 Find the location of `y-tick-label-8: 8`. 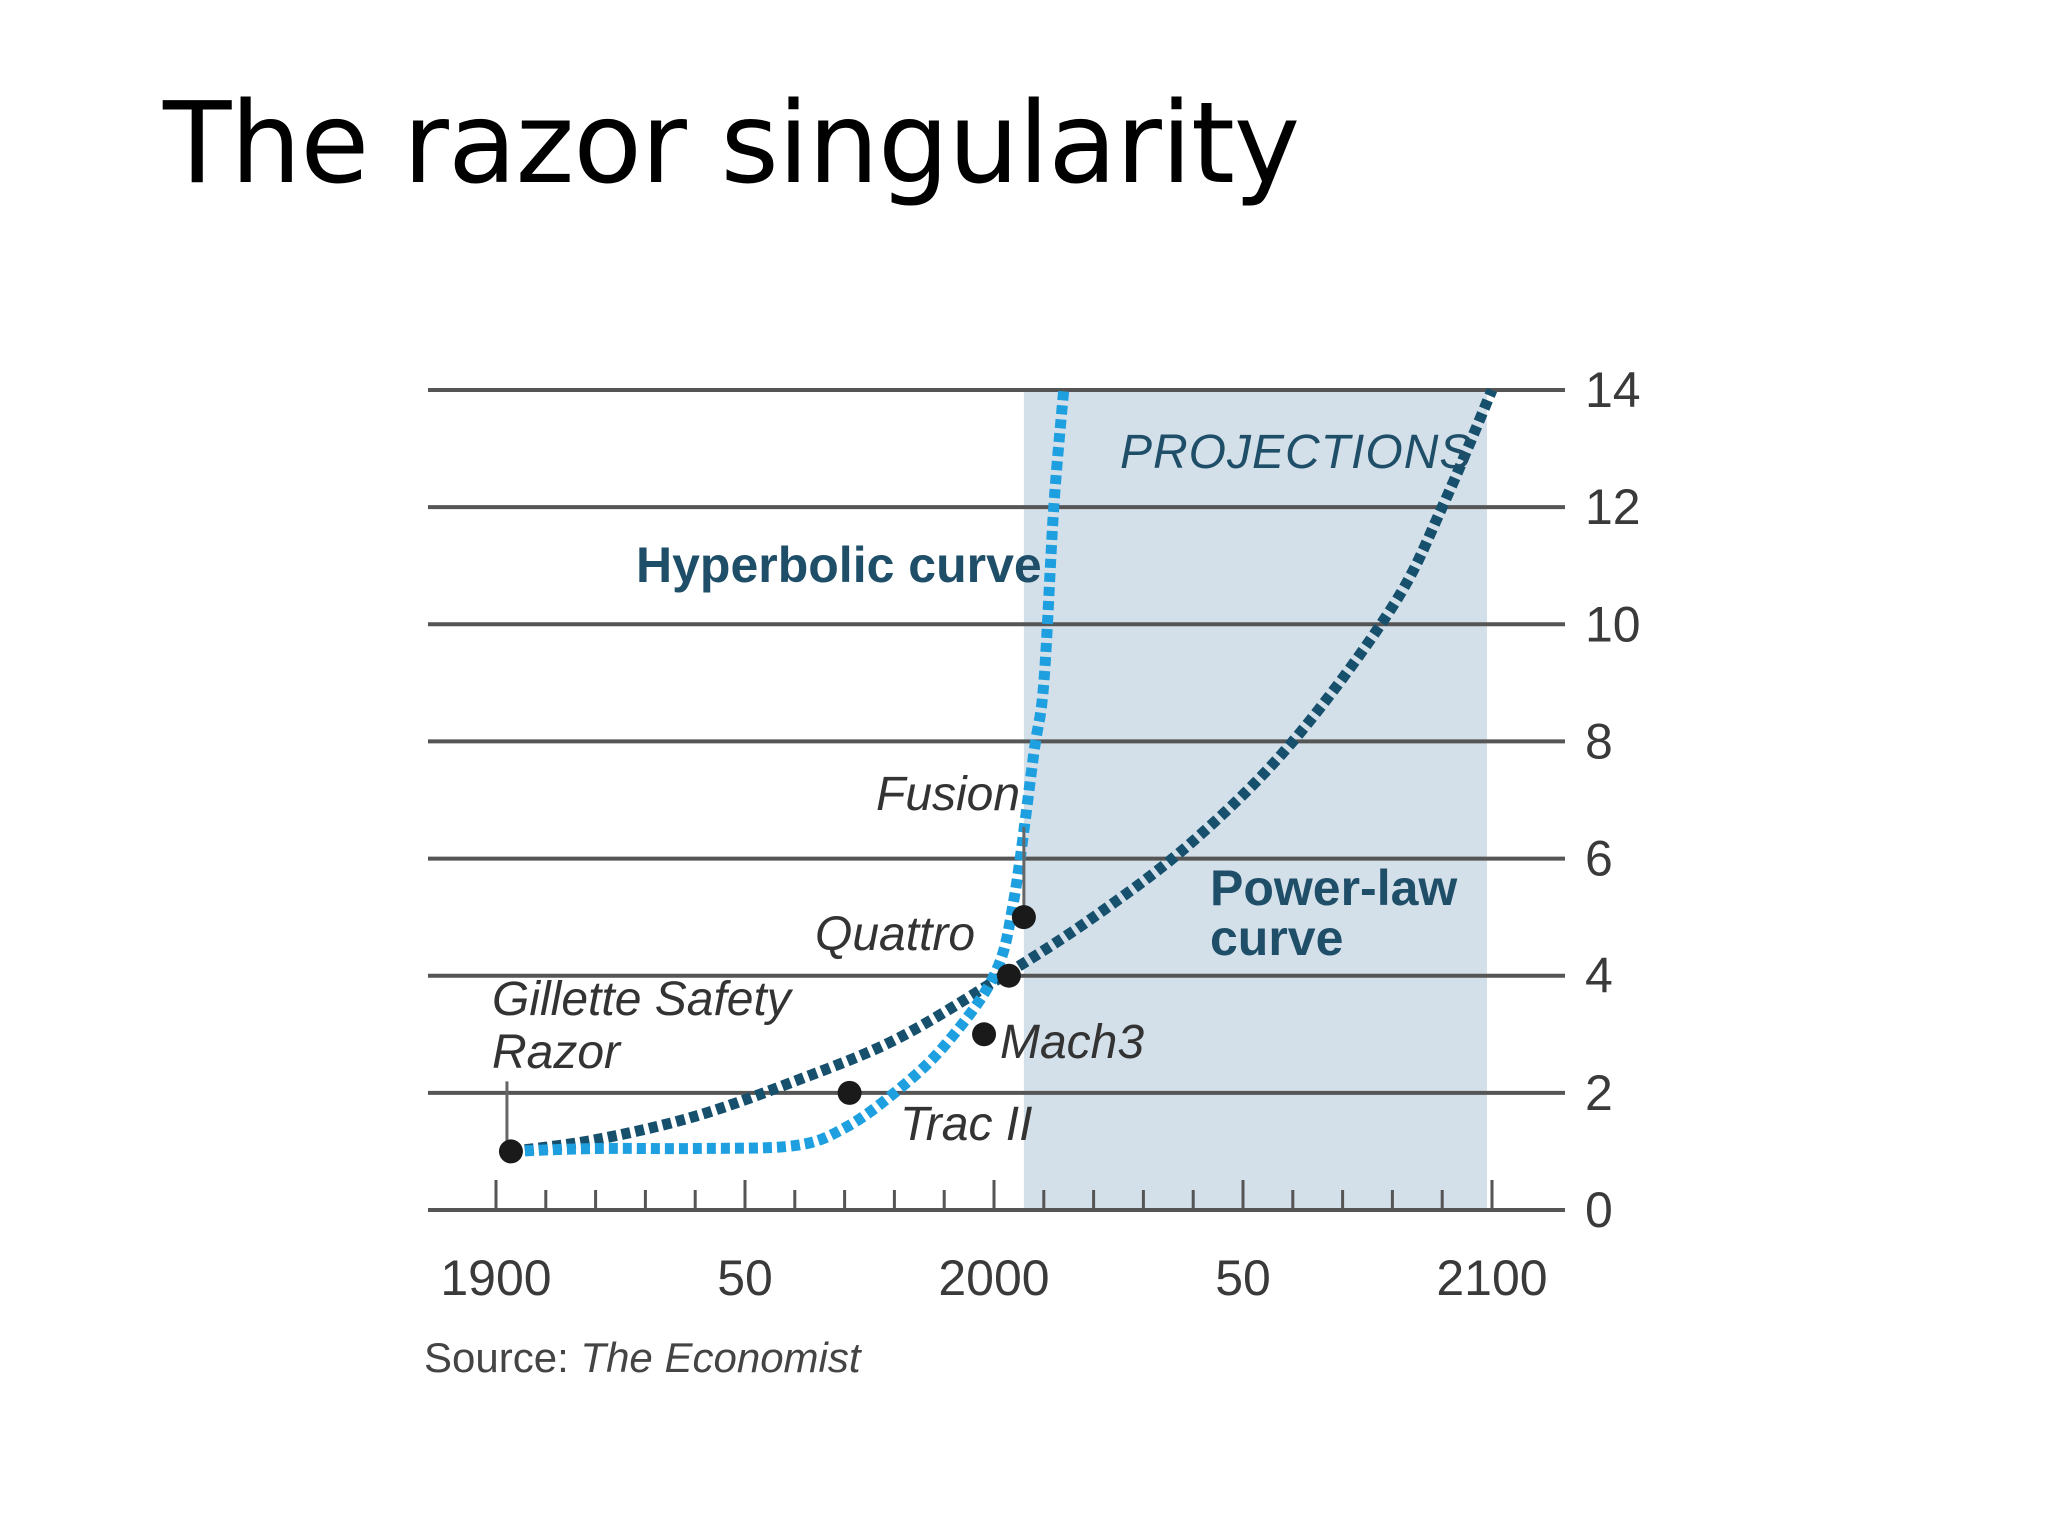

y-tick-label-8: 8 is located at coordinates (1599, 741).